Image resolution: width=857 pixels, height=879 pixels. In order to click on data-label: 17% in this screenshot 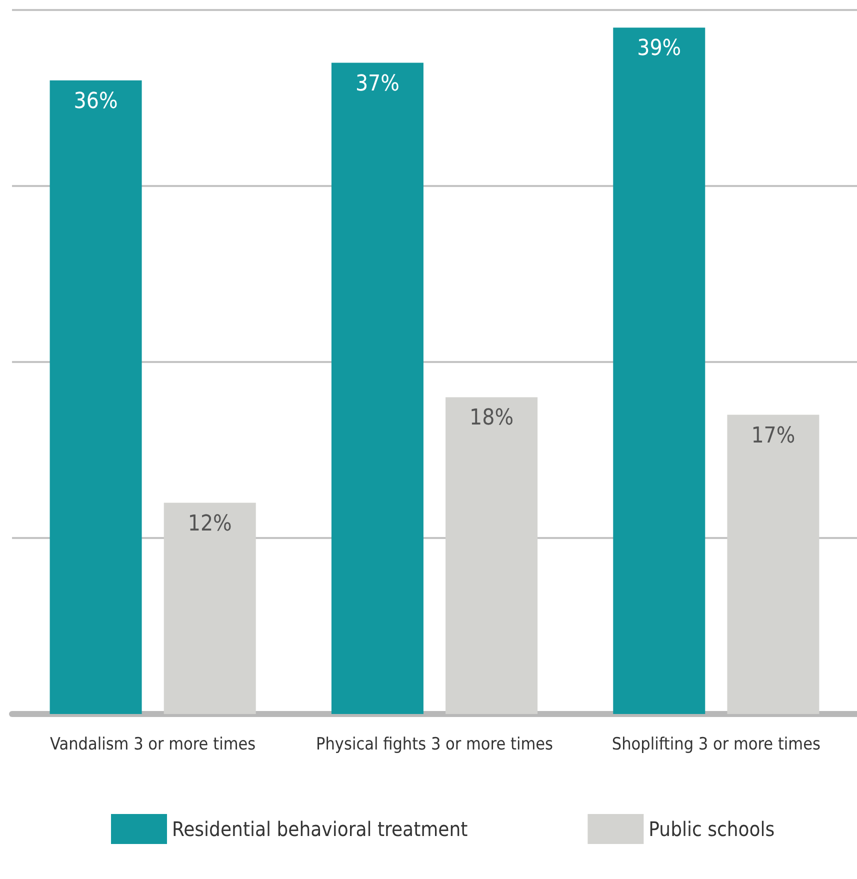, I will do `click(773, 435)`.